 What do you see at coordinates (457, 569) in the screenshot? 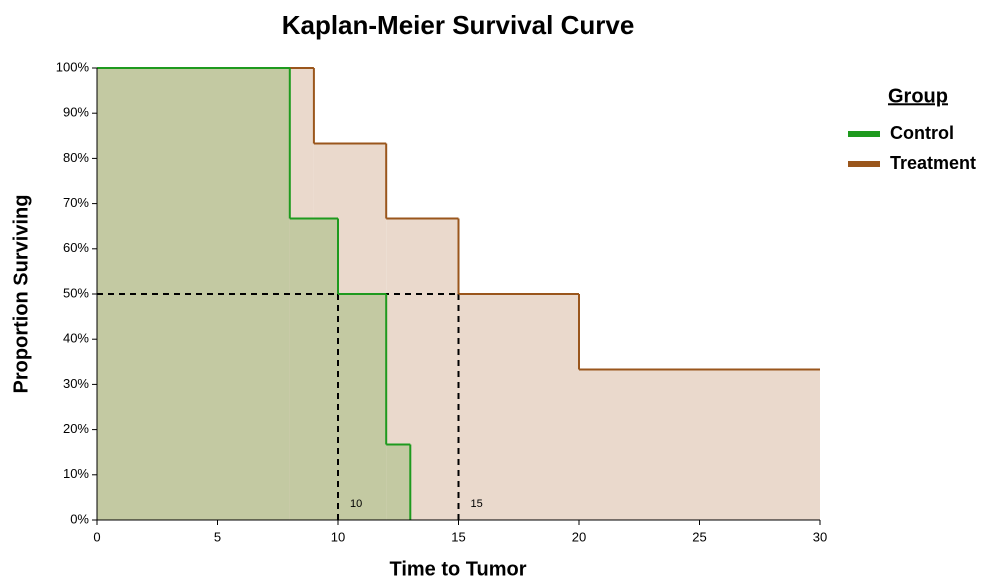
I see `x-axis-label: Time to Tumor` at bounding box center [457, 569].